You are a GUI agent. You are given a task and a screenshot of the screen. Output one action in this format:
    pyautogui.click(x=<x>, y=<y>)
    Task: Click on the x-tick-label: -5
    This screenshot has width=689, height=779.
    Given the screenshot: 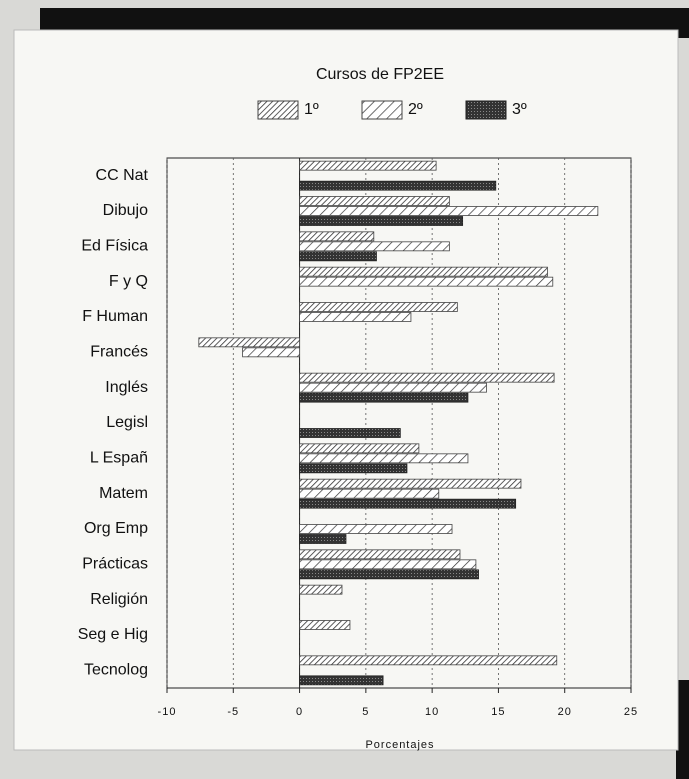 What is the action you would take?
    pyautogui.click(x=233, y=712)
    